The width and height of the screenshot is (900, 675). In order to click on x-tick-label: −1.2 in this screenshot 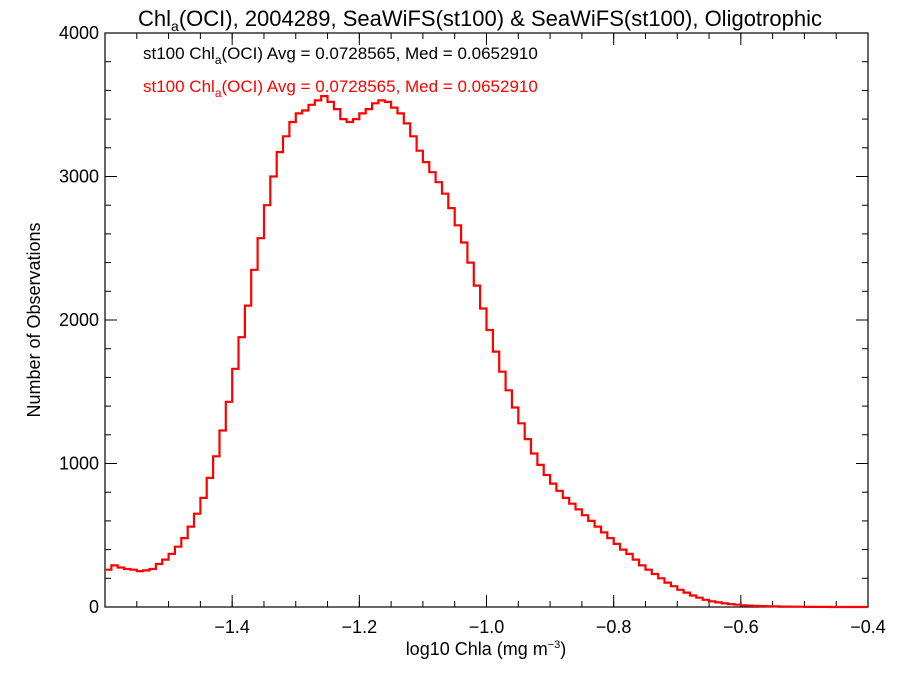, I will do `click(360, 627)`.